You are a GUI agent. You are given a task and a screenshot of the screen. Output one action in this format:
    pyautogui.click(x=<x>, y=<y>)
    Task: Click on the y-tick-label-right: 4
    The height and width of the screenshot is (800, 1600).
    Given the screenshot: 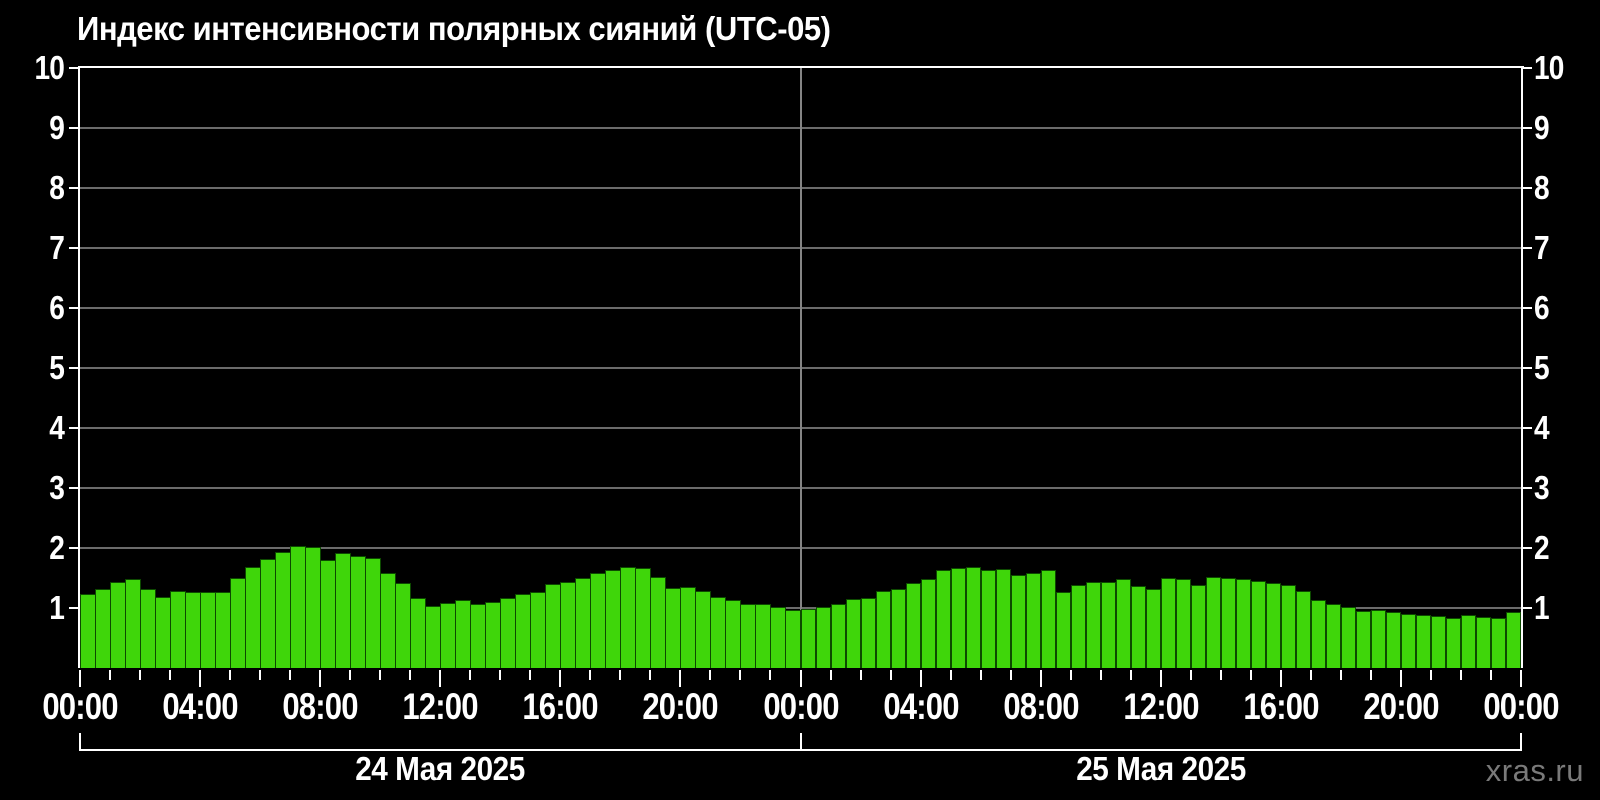 What is the action you would take?
    pyautogui.click(x=1542, y=427)
    